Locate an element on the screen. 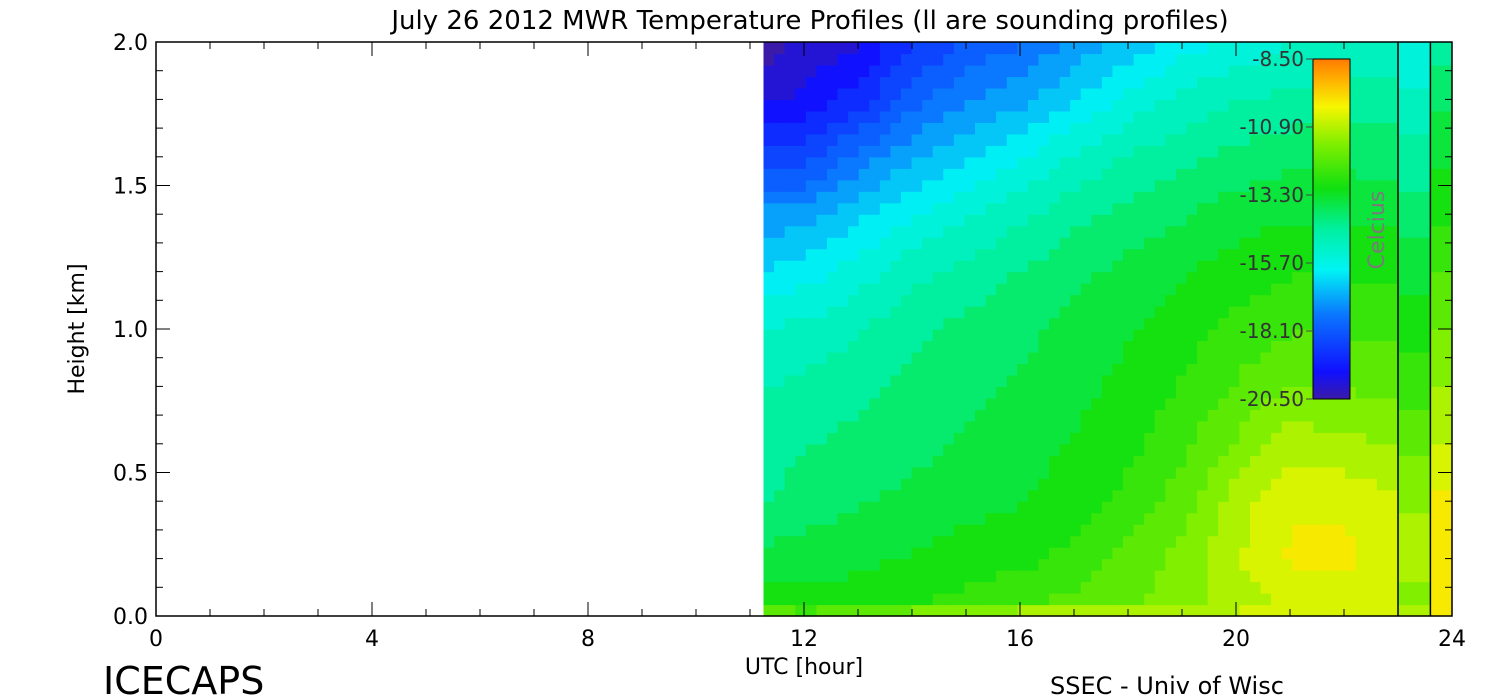  icecaps-brand: ICECAPS is located at coordinates (183, 679).